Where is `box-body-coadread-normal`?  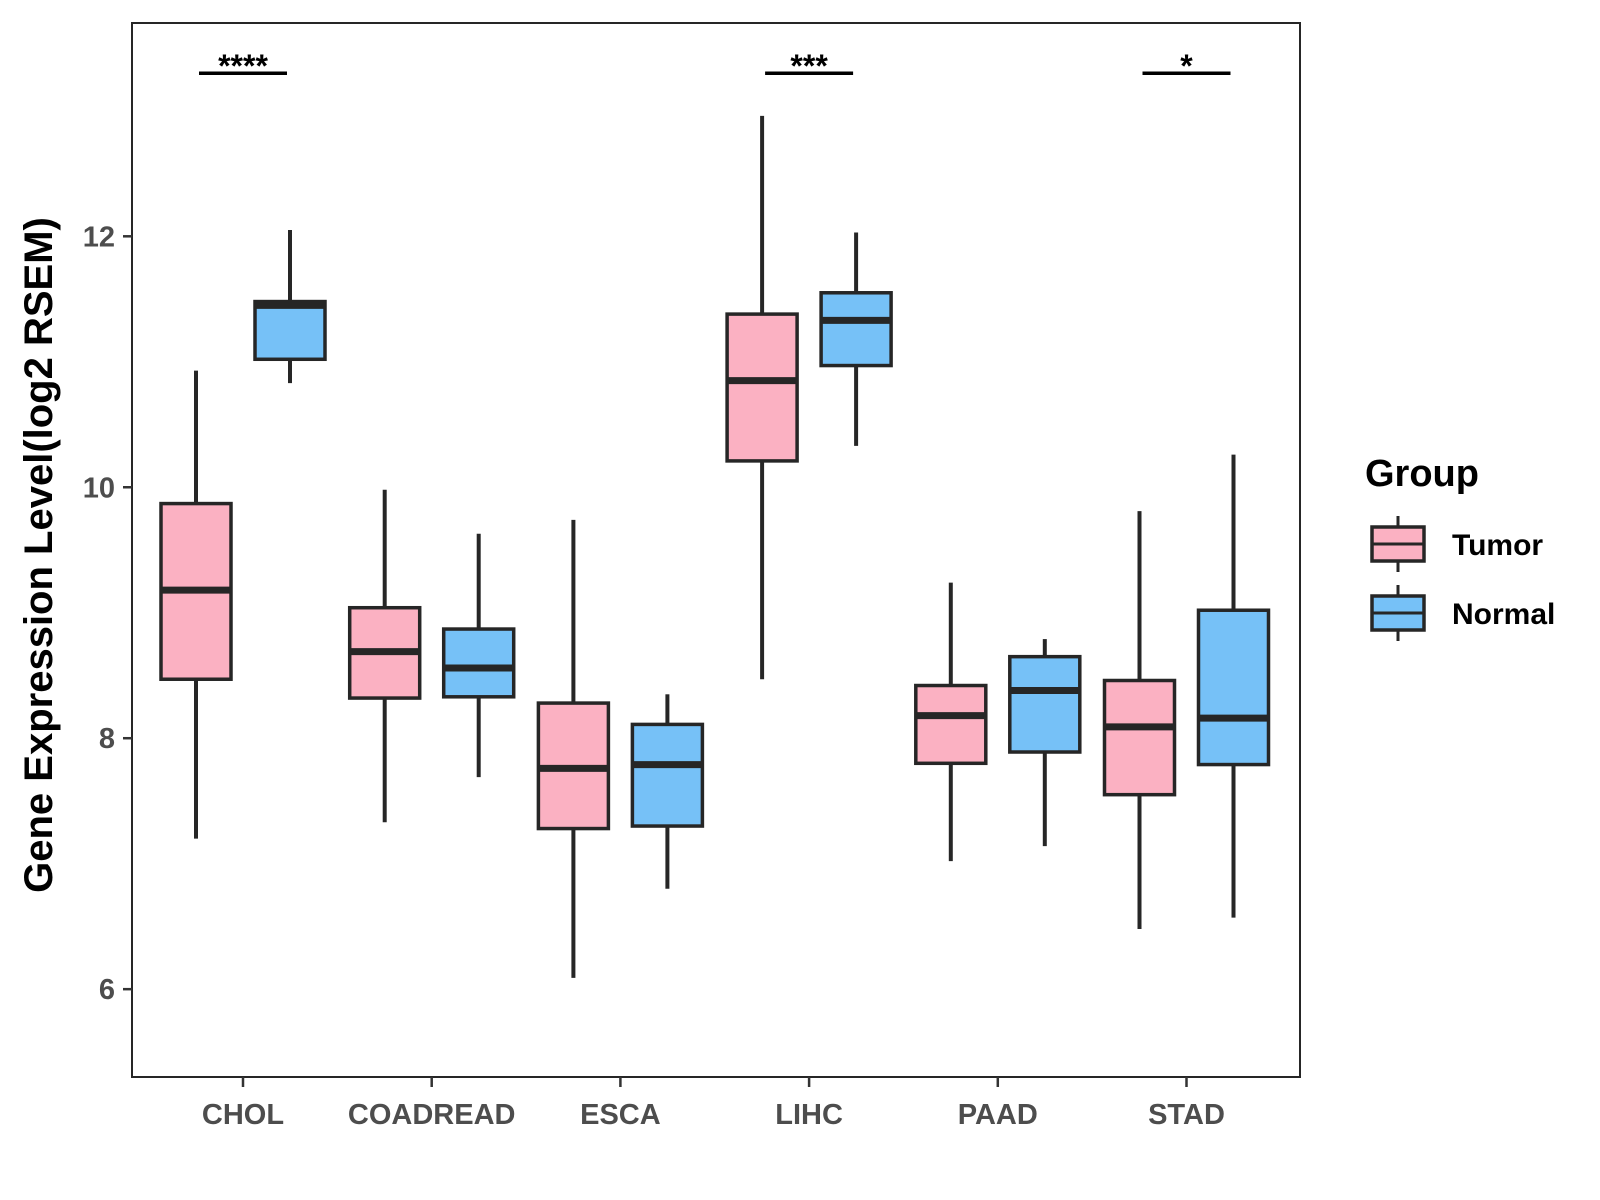 box-body-coadread-normal is located at coordinates (478, 663).